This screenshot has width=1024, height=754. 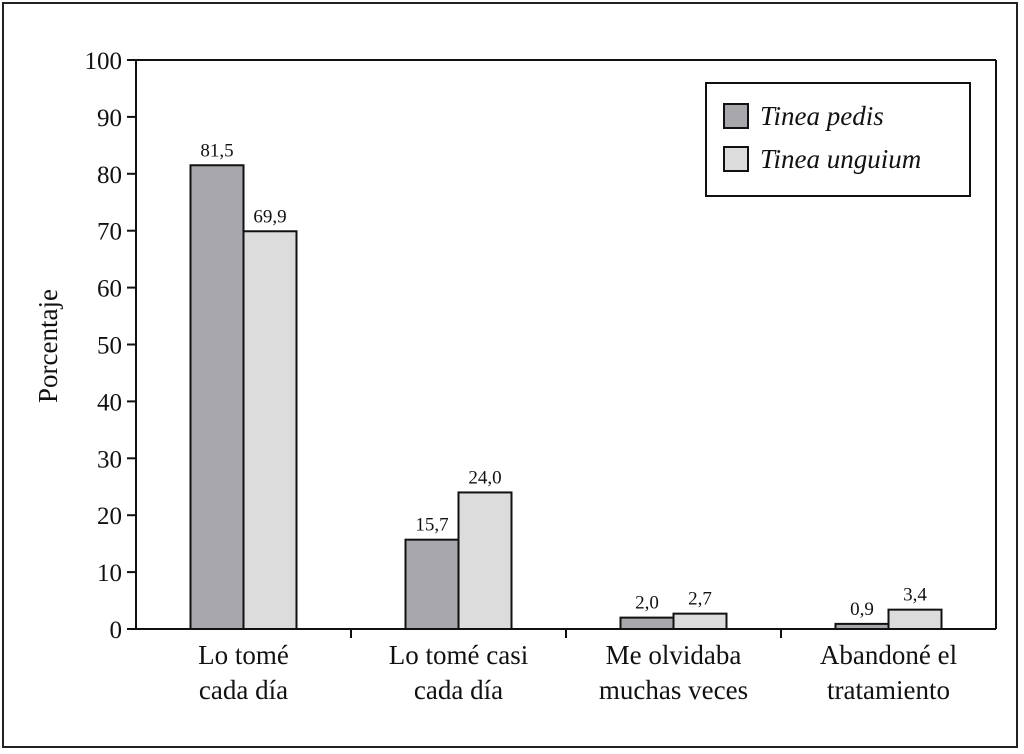 I want to click on category-label: tratamiento, so click(x=888, y=690).